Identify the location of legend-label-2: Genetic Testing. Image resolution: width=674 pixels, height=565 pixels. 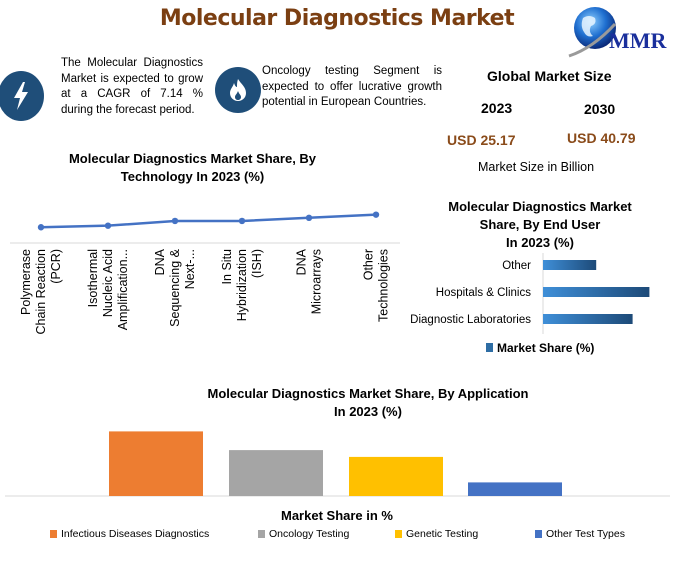
(442, 534).